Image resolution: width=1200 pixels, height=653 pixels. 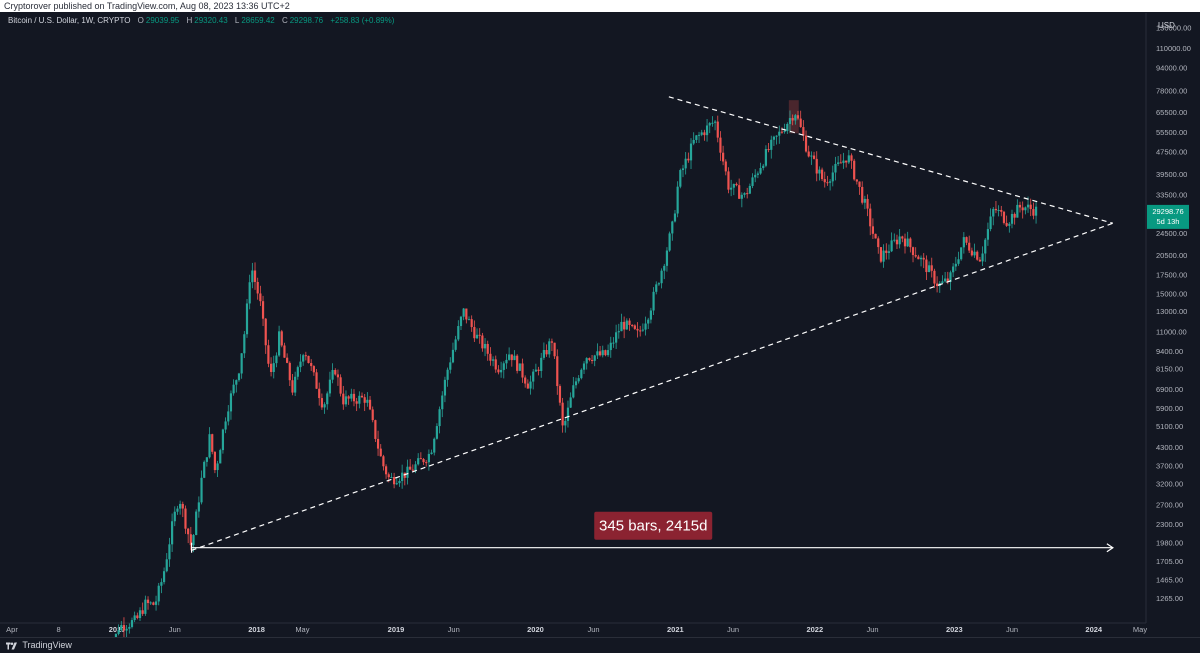 I want to click on close-value: 29298.76, so click(x=306, y=20).